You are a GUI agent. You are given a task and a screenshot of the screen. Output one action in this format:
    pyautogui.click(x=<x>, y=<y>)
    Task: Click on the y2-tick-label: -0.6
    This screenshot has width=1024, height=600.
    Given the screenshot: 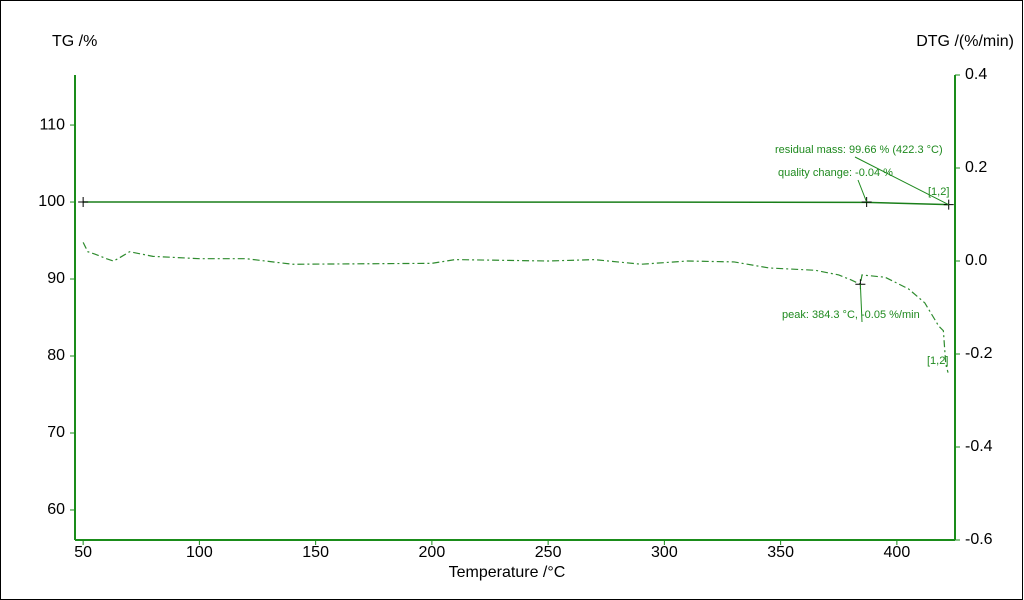 What is the action you would take?
    pyautogui.click(x=979, y=539)
    